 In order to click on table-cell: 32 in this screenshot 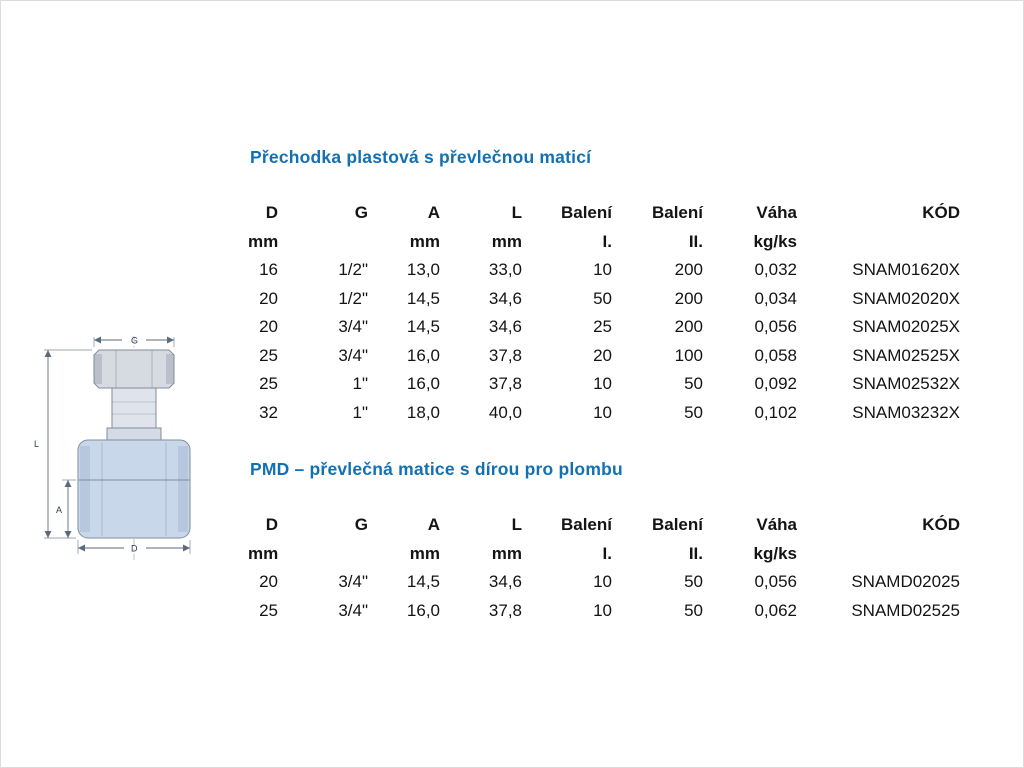, I will do `click(268, 412)`.